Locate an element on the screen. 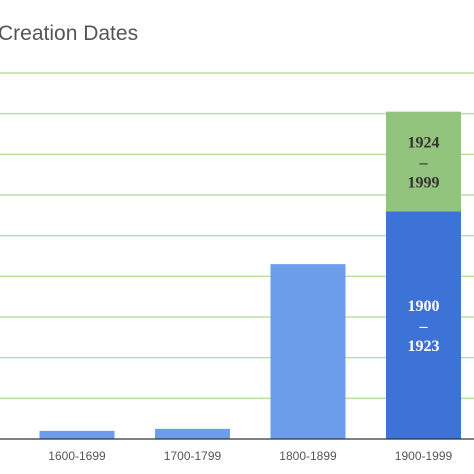 This screenshot has width=474, height=474. segment-label-line: 1999 is located at coordinates (424, 182).